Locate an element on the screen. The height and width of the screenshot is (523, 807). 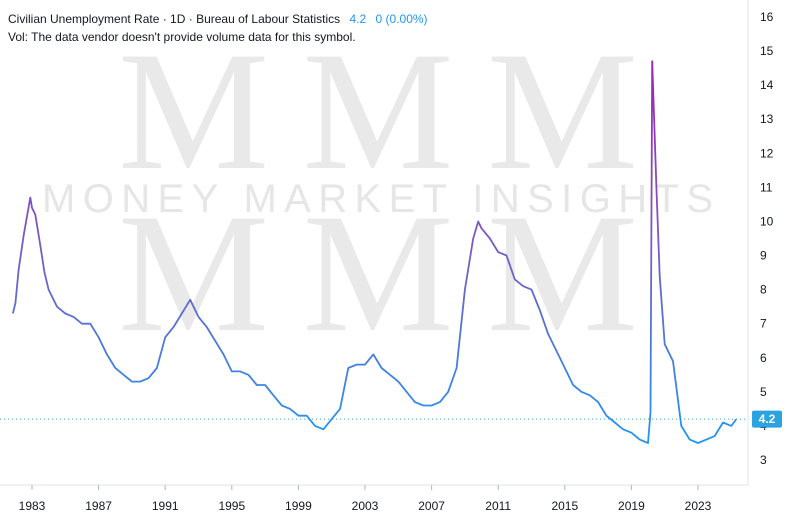
y-tick-label: 12 is located at coordinates (767, 153).